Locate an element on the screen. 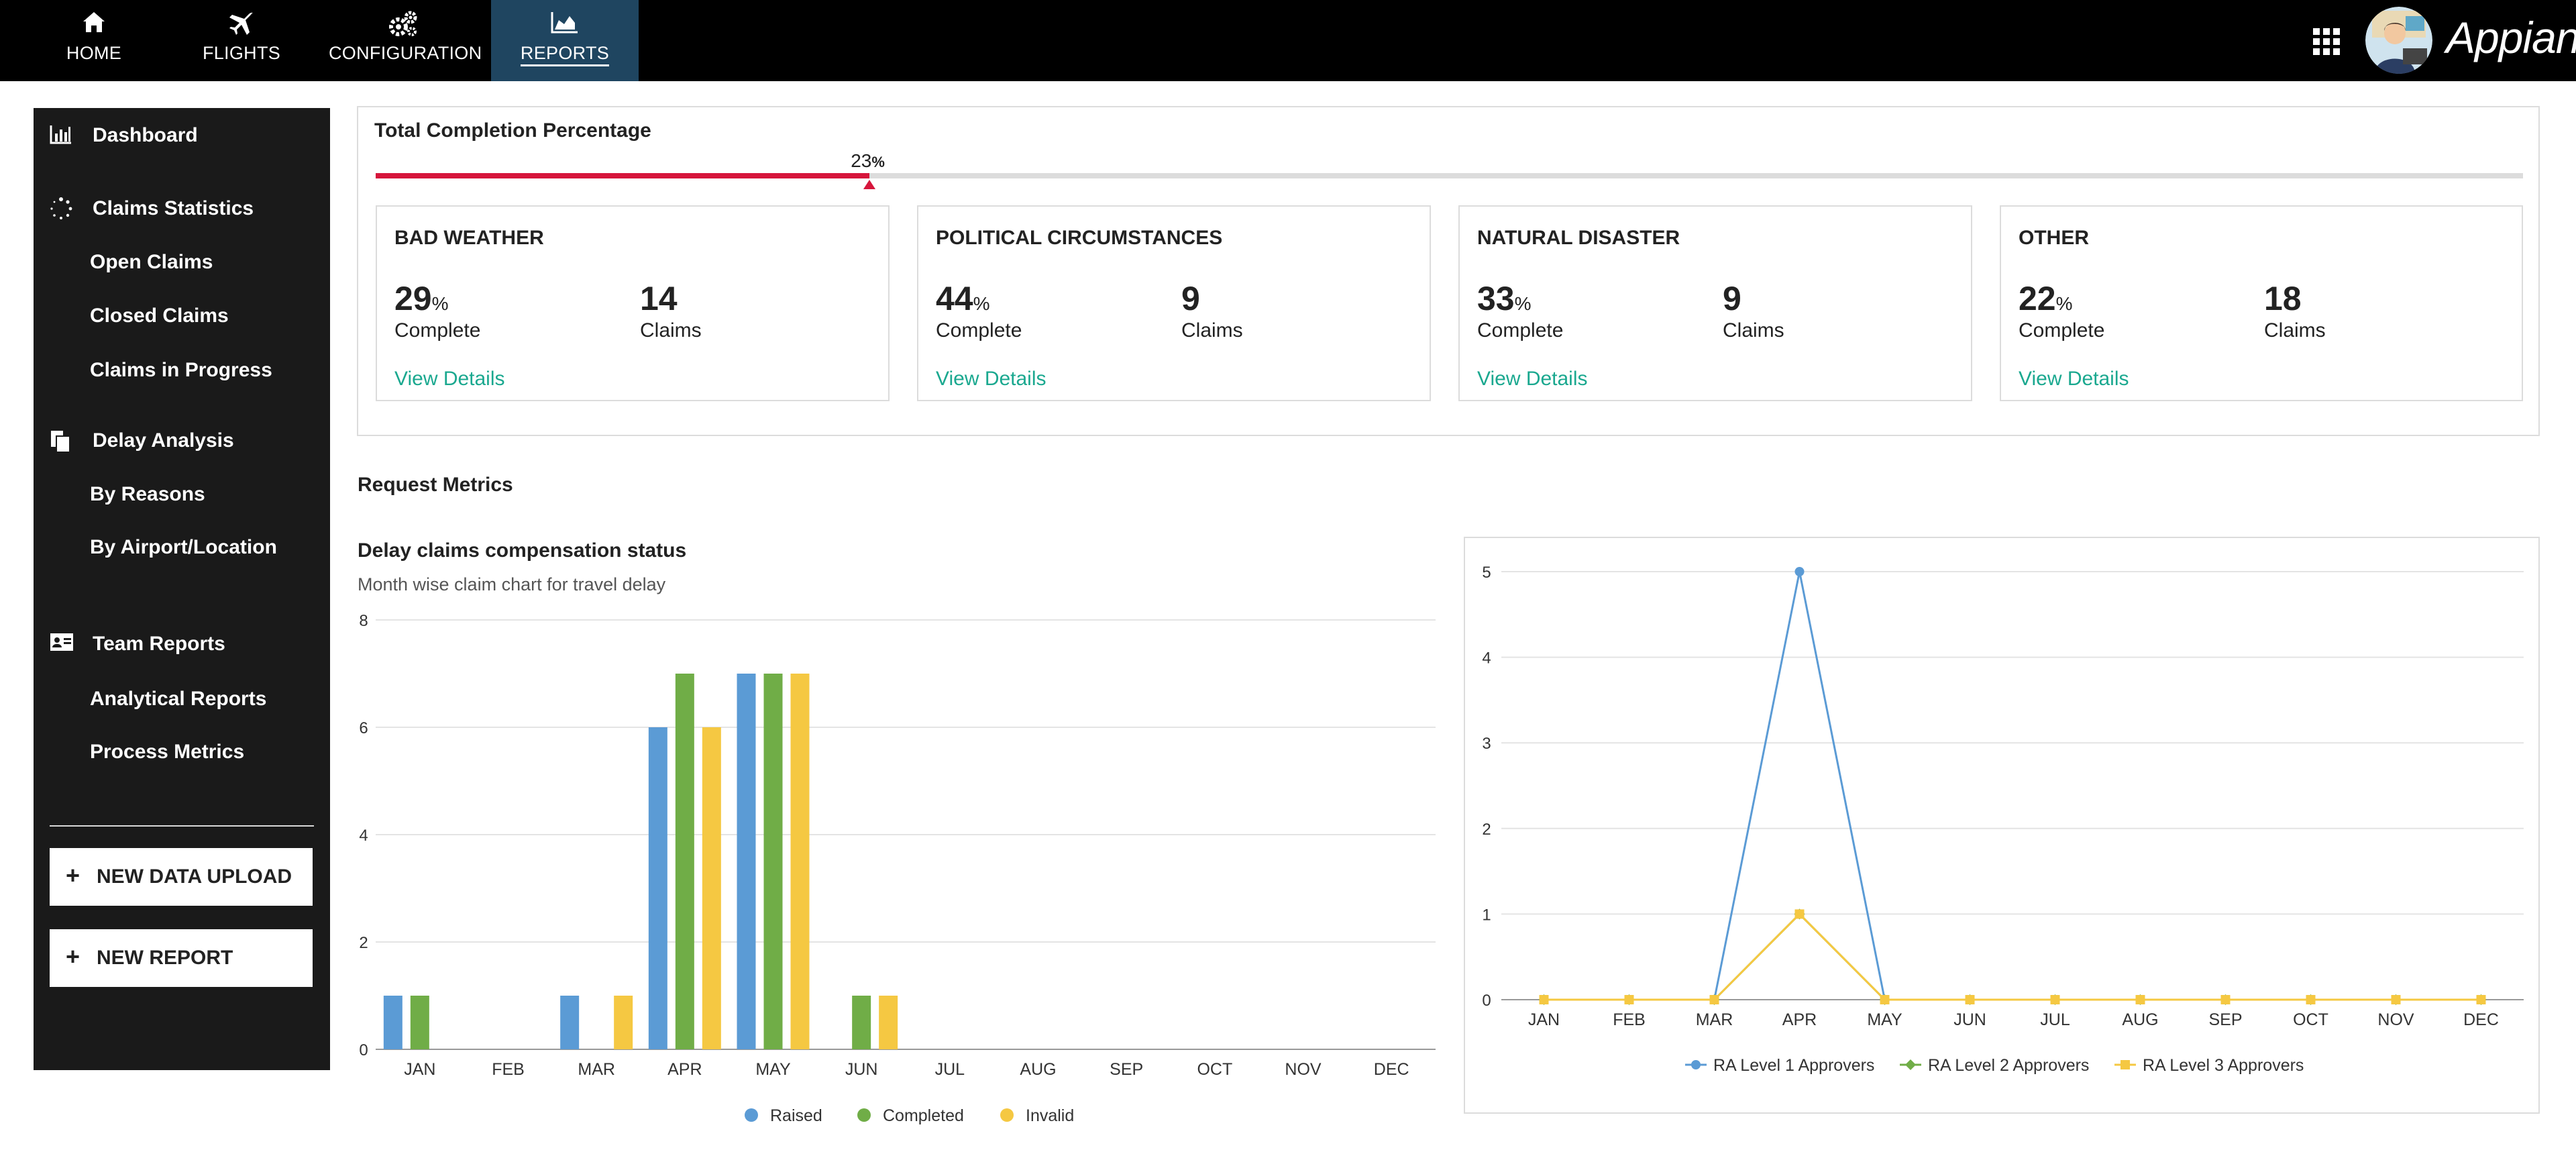 This screenshot has height=1156, width=2576. button-label: NEW REPORT is located at coordinates (165, 958).